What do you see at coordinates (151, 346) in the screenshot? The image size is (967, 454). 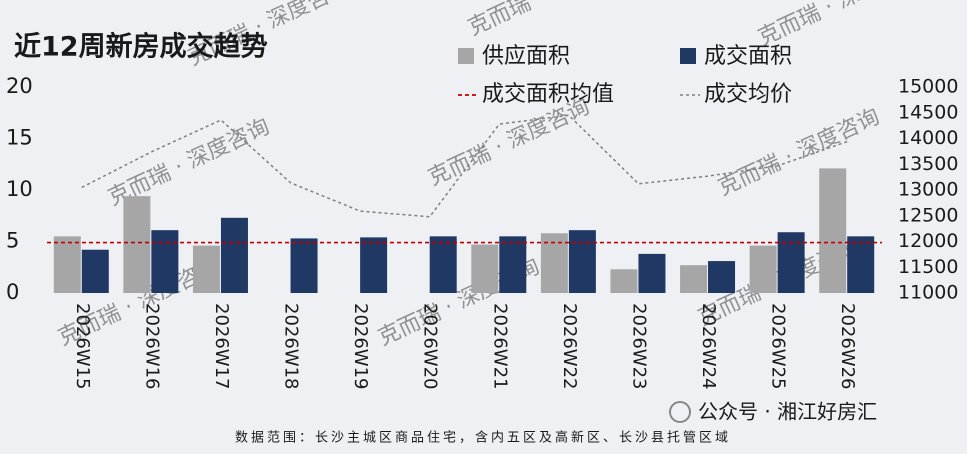 I see `x-tick-label: 2026W16` at bounding box center [151, 346].